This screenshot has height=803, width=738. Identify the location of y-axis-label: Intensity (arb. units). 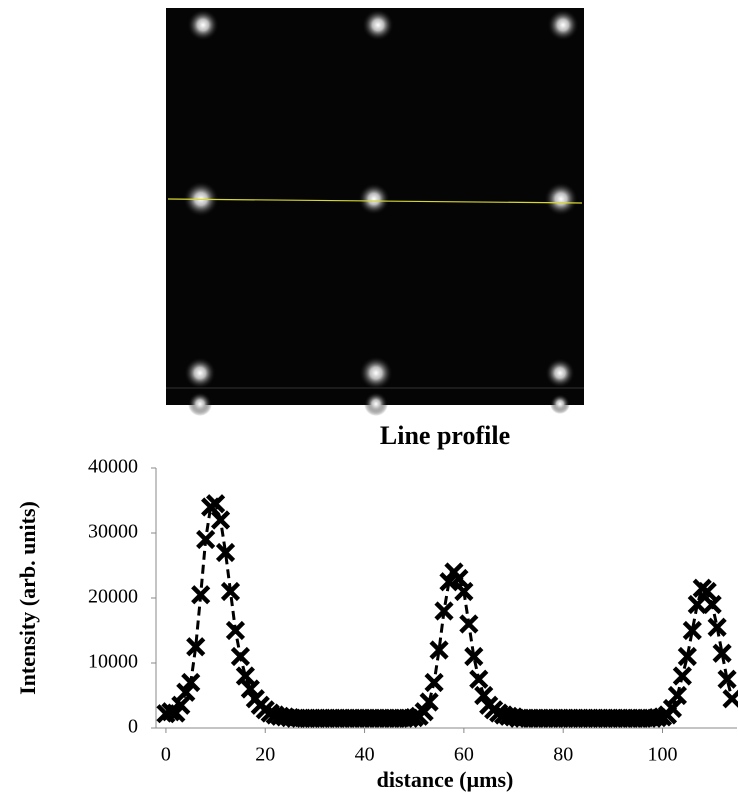
(27, 598).